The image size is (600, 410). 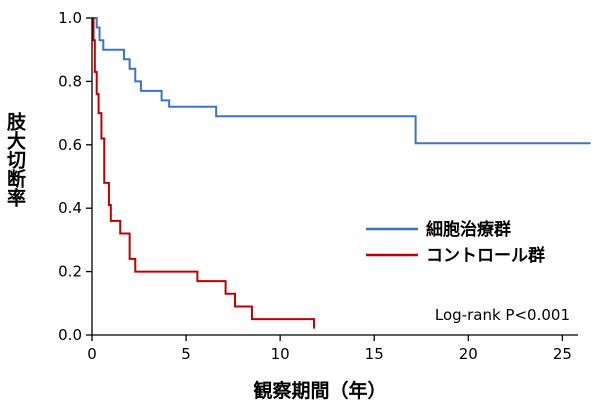 I want to click on legend-label-control: コントロール群, so click(x=485, y=255).